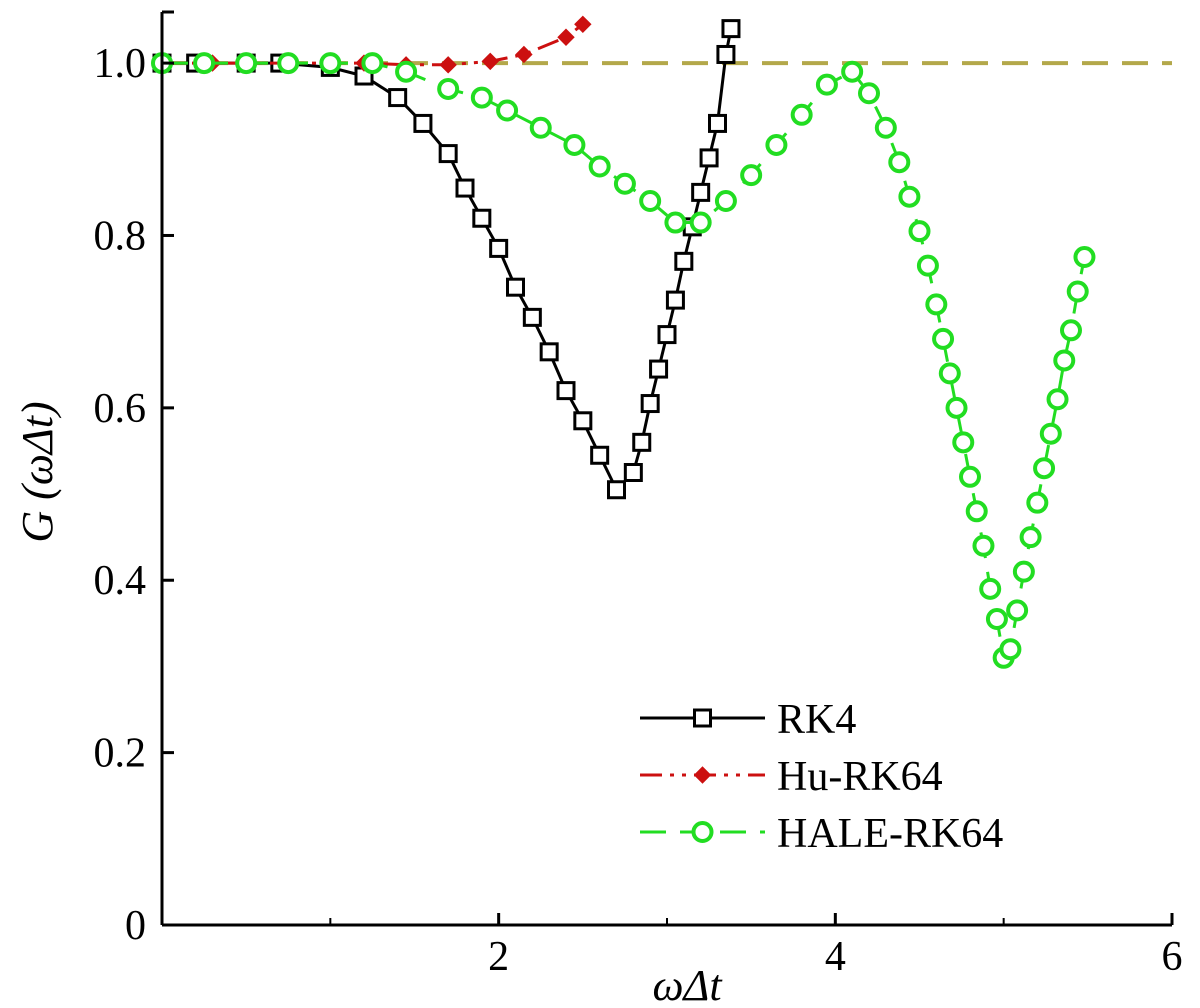 The height and width of the screenshot is (1008, 1200). Describe the element at coordinates (120, 754) in the screenshot. I see `y-tick-label: 0.2` at that location.